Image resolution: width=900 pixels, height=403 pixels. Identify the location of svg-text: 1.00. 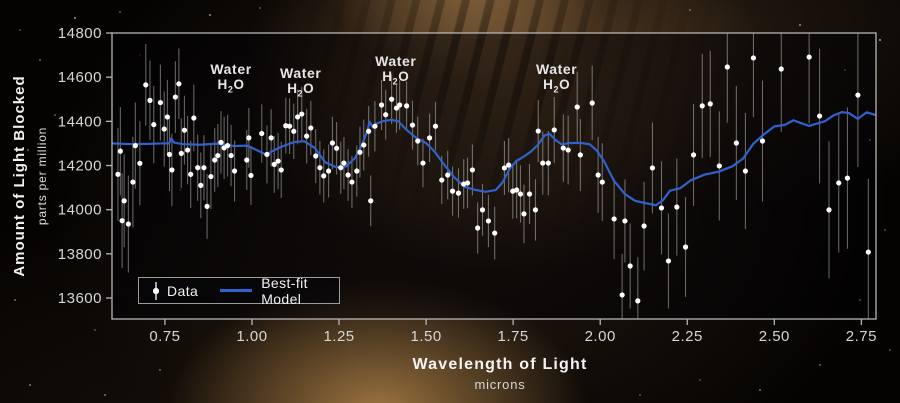
(251, 336).